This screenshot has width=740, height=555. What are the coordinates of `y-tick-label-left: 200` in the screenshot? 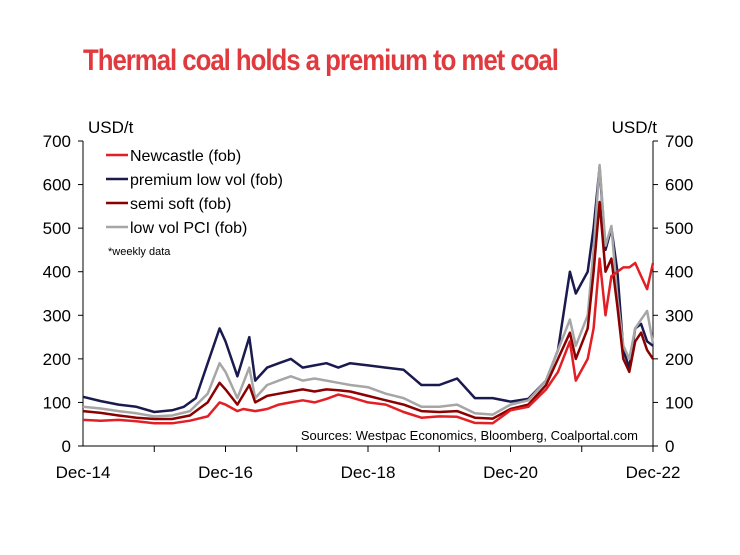 It's located at (57, 359).